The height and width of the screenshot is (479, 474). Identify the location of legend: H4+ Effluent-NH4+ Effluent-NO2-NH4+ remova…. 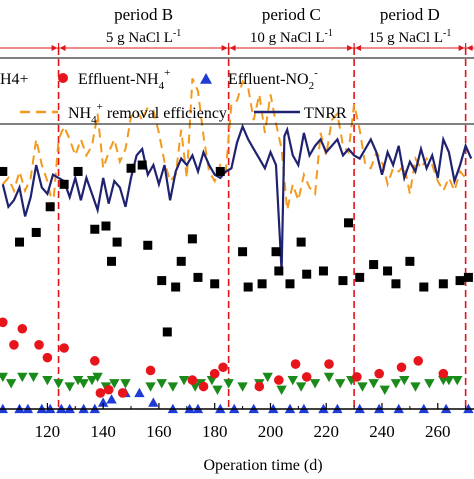
(237, 91).